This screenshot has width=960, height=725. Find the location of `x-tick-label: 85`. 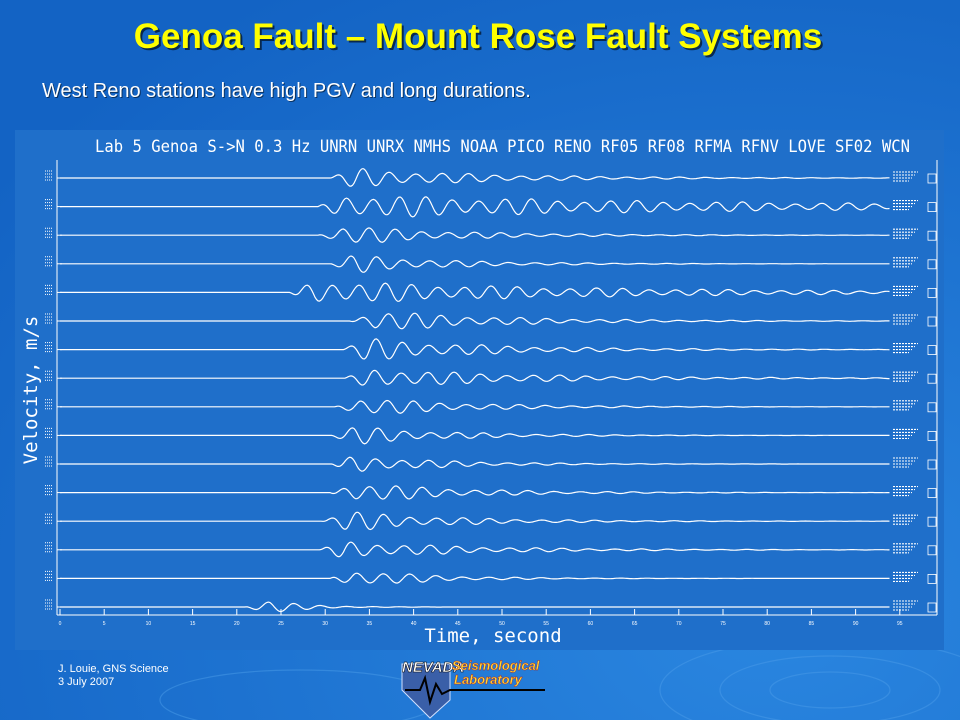

x-tick-label: 85 is located at coordinates (812, 624).